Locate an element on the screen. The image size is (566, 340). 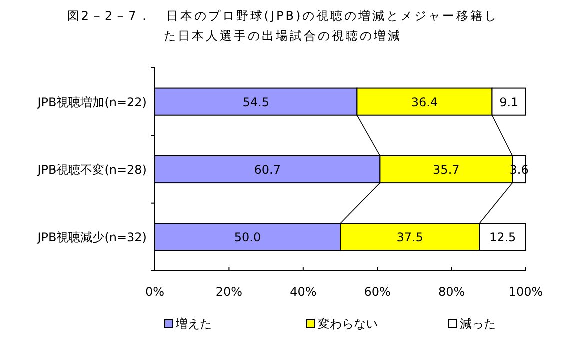
y-tick-label: JPB視聴増加(n=22) is located at coordinates (91, 102).